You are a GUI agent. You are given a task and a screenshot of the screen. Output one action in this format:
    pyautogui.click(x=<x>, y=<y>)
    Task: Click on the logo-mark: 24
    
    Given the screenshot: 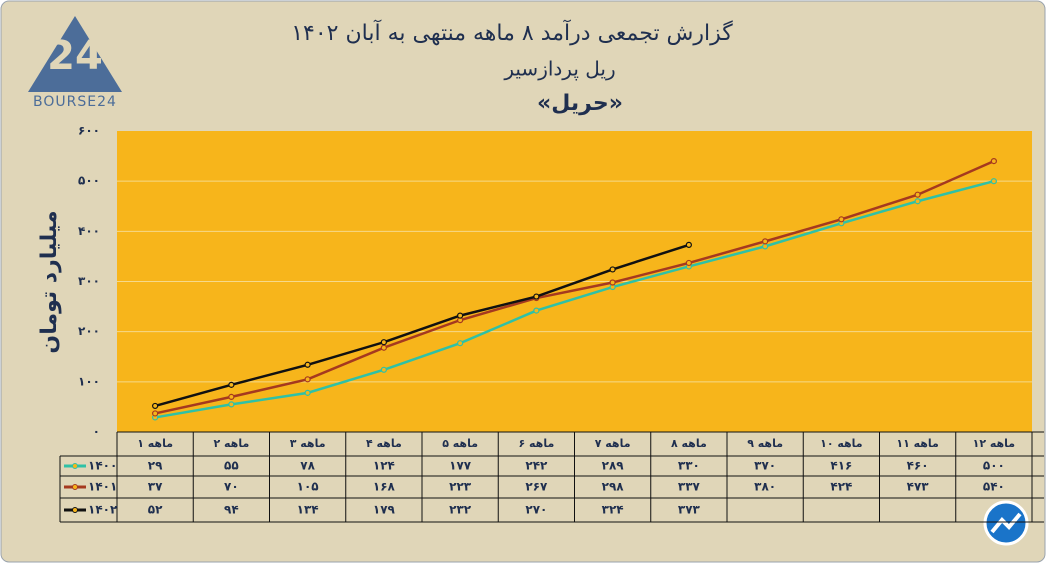 What is the action you would take?
    pyautogui.click(x=75, y=56)
    